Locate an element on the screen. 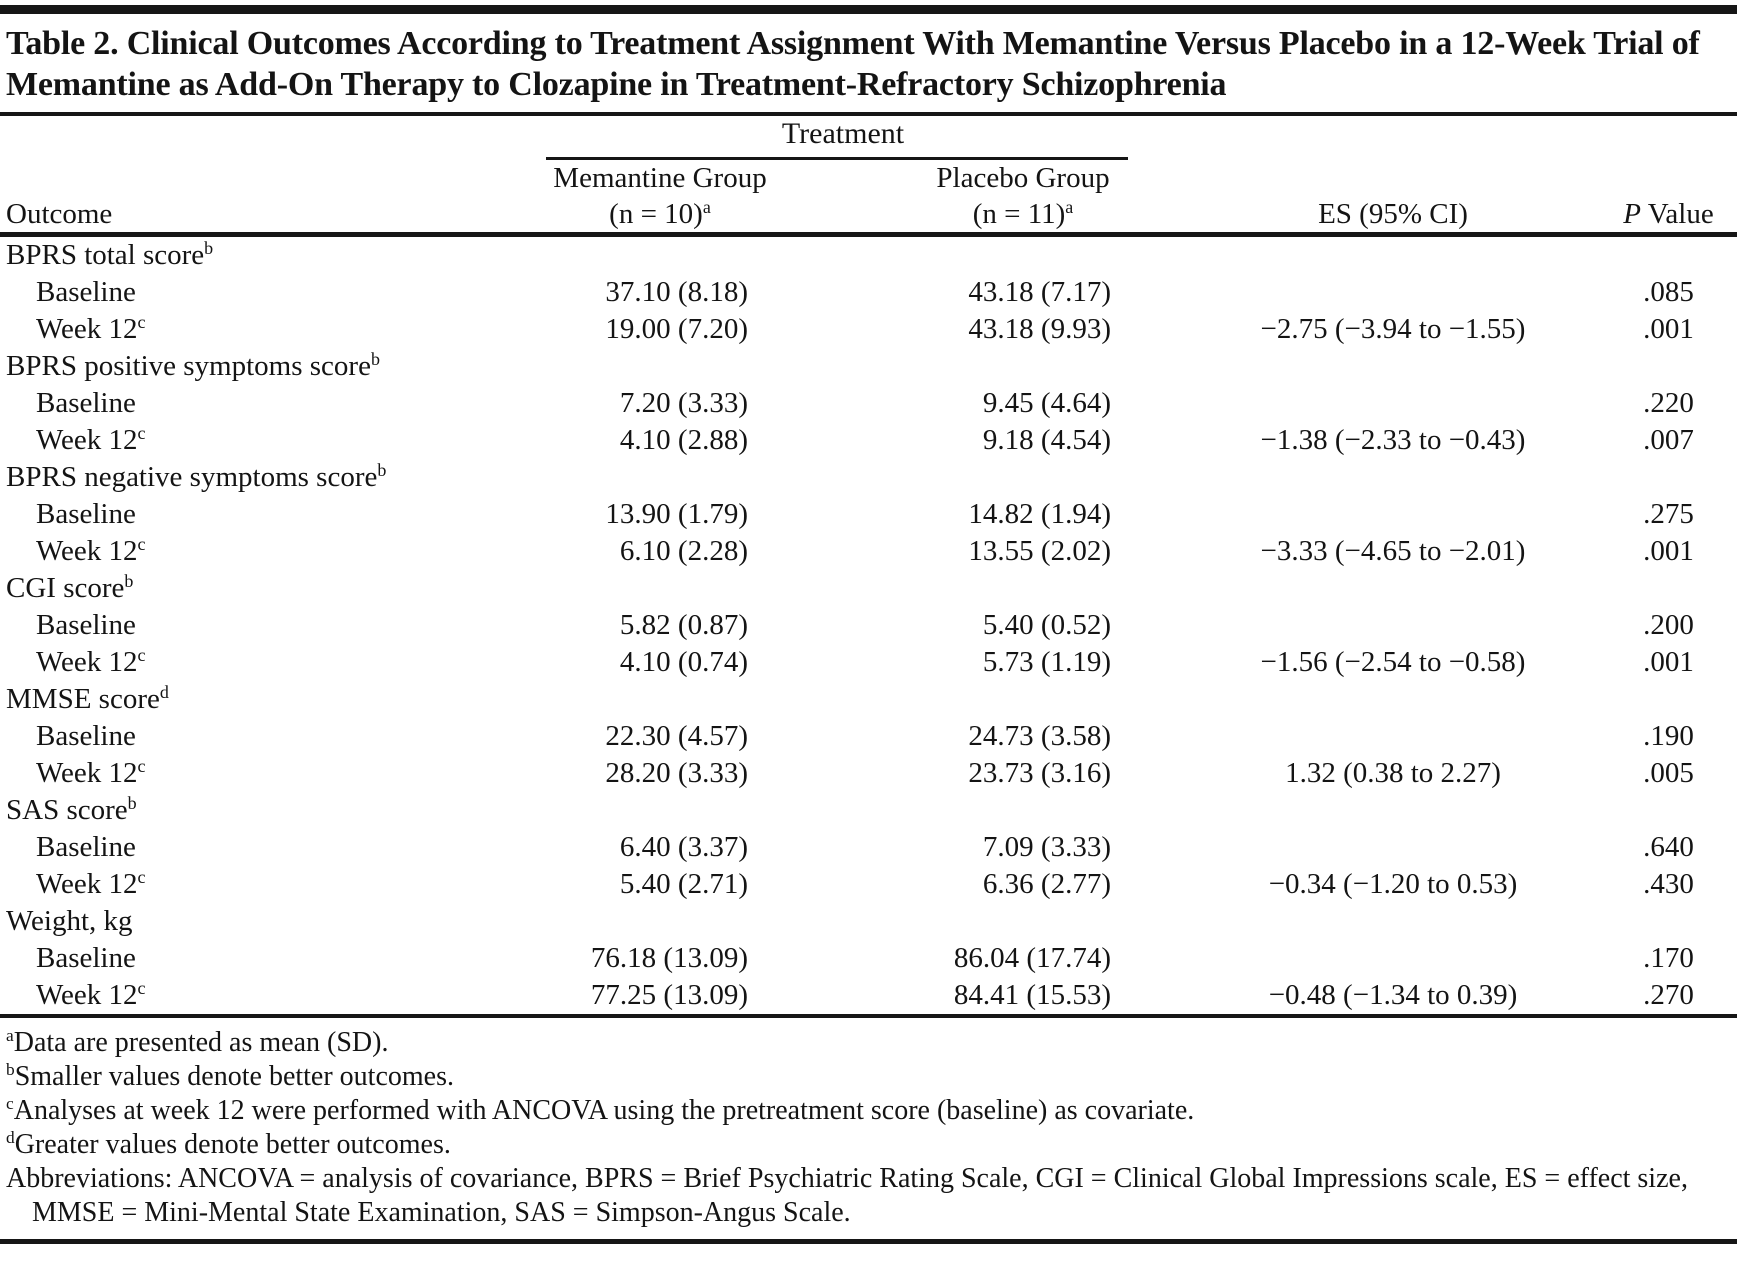 The image size is (1737, 1274). outcome-cell: SAS scoreb is located at coordinates (71, 809).